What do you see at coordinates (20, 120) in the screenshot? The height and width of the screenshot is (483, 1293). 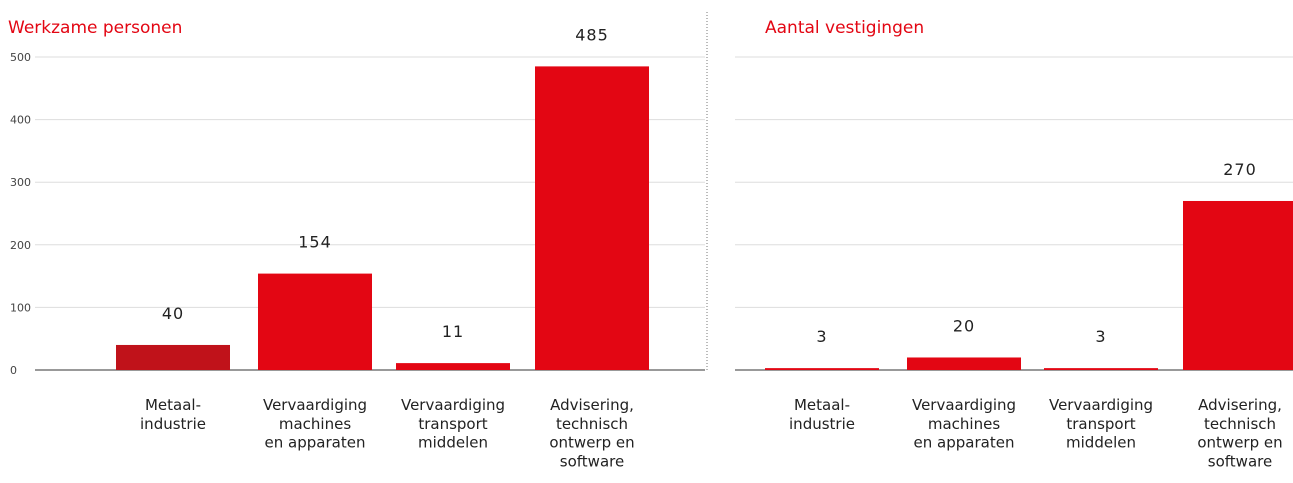 I see `y-tick-label: 400` at bounding box center [20, 120].